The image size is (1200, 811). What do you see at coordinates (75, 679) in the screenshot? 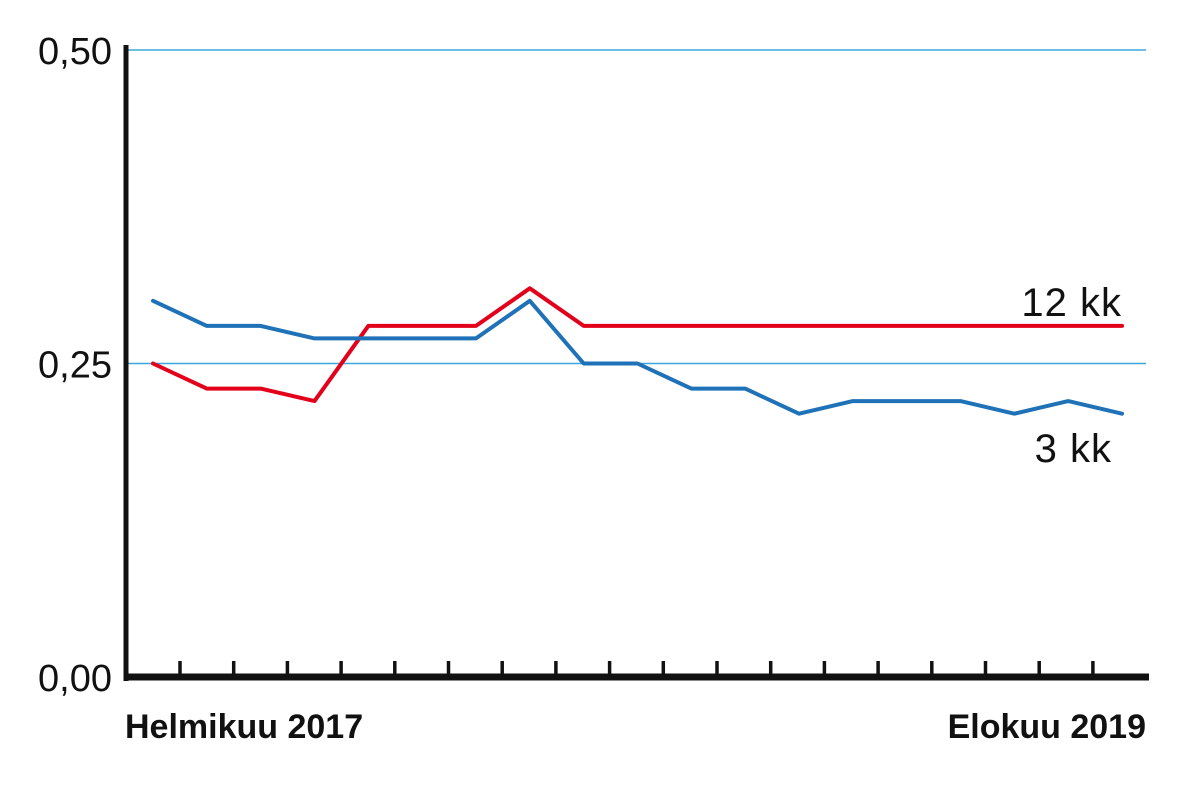
I see `y-tick-label: 0,00` at bounding box center [75, 679].